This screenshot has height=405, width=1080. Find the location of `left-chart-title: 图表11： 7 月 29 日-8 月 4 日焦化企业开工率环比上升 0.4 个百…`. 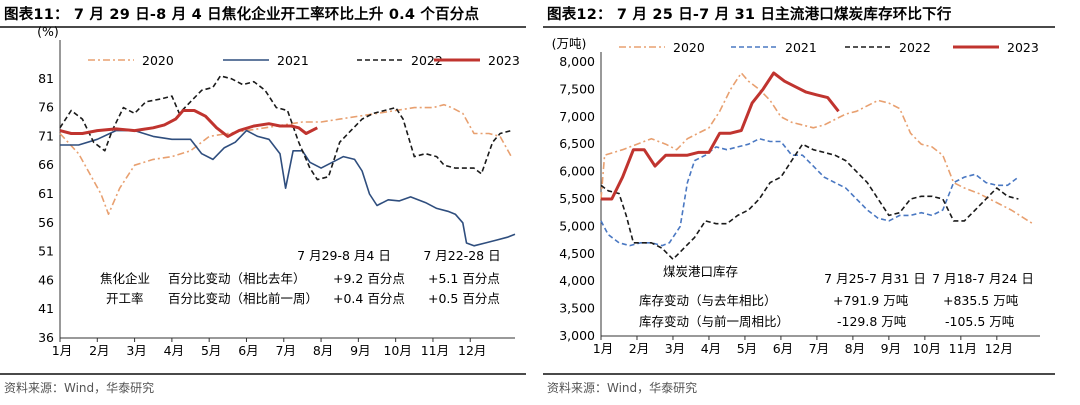

left-chart-title: 图表11： 7 月 29 日-8 月 4 日焦化企业开工率环比上升 0.4 个百… is located at coordinates (242, 15).